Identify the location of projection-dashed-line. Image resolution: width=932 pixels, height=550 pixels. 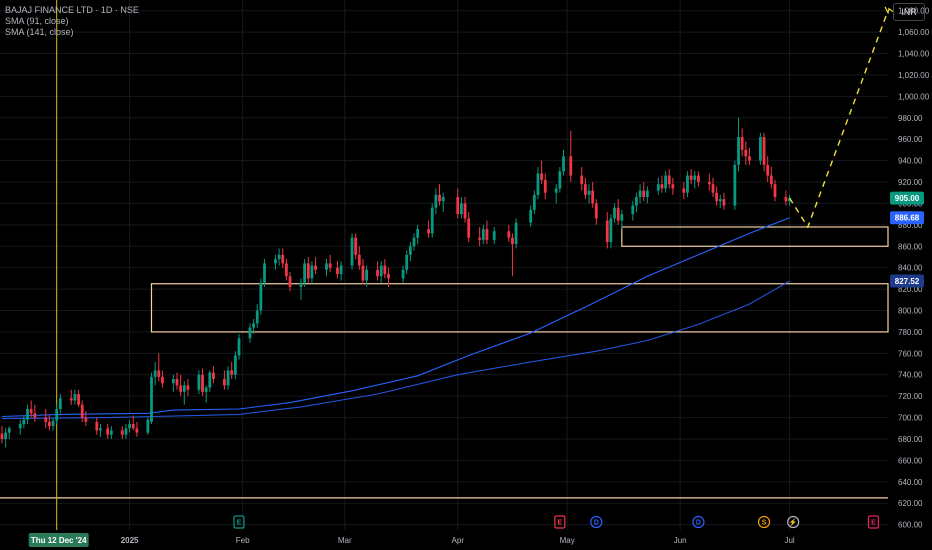
(839, 119).